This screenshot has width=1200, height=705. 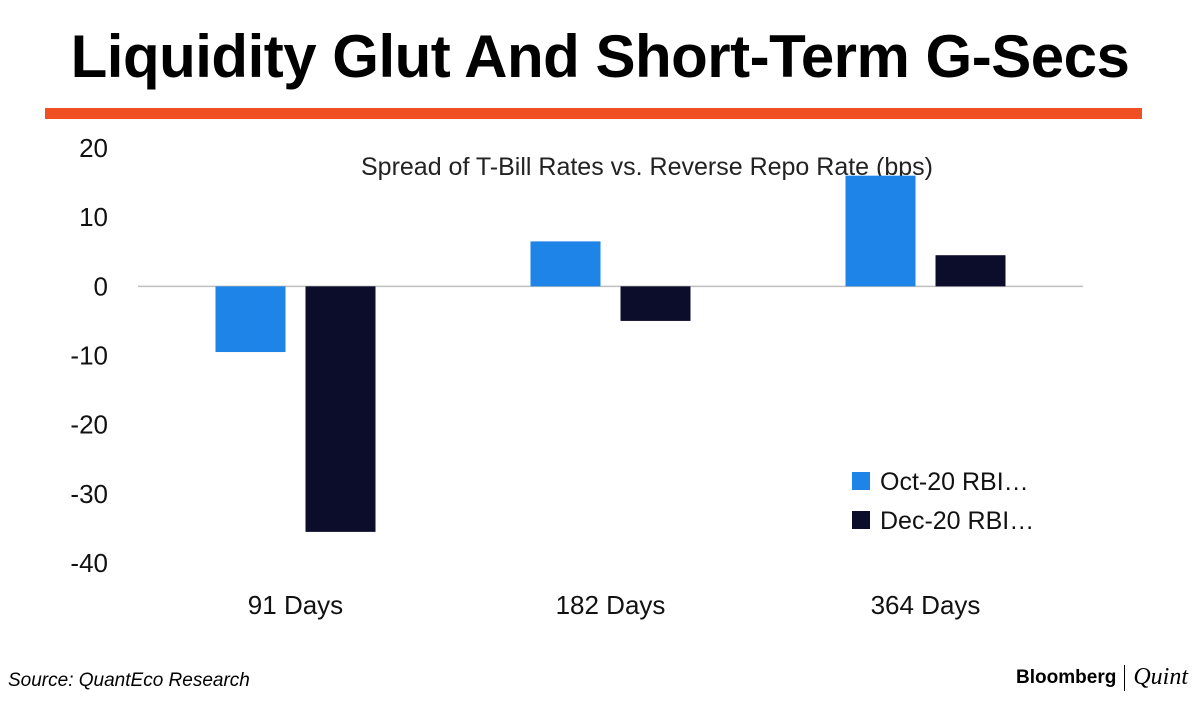 I want to click on chart-title: Liquidity Glut And Short-Term G-Secs, so click(x=600, y=56).